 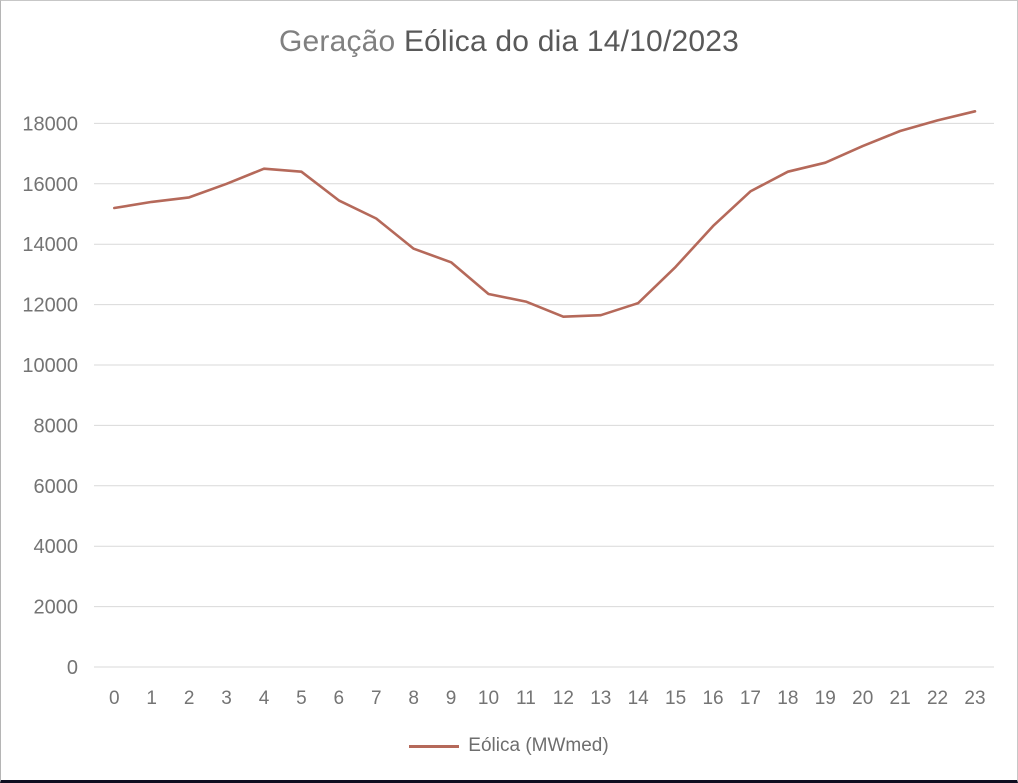 What do you see at coordinates (563, 698) in the screenshot?
I see `x-axis-tick-label: 12` at bounding box center [563, 698].